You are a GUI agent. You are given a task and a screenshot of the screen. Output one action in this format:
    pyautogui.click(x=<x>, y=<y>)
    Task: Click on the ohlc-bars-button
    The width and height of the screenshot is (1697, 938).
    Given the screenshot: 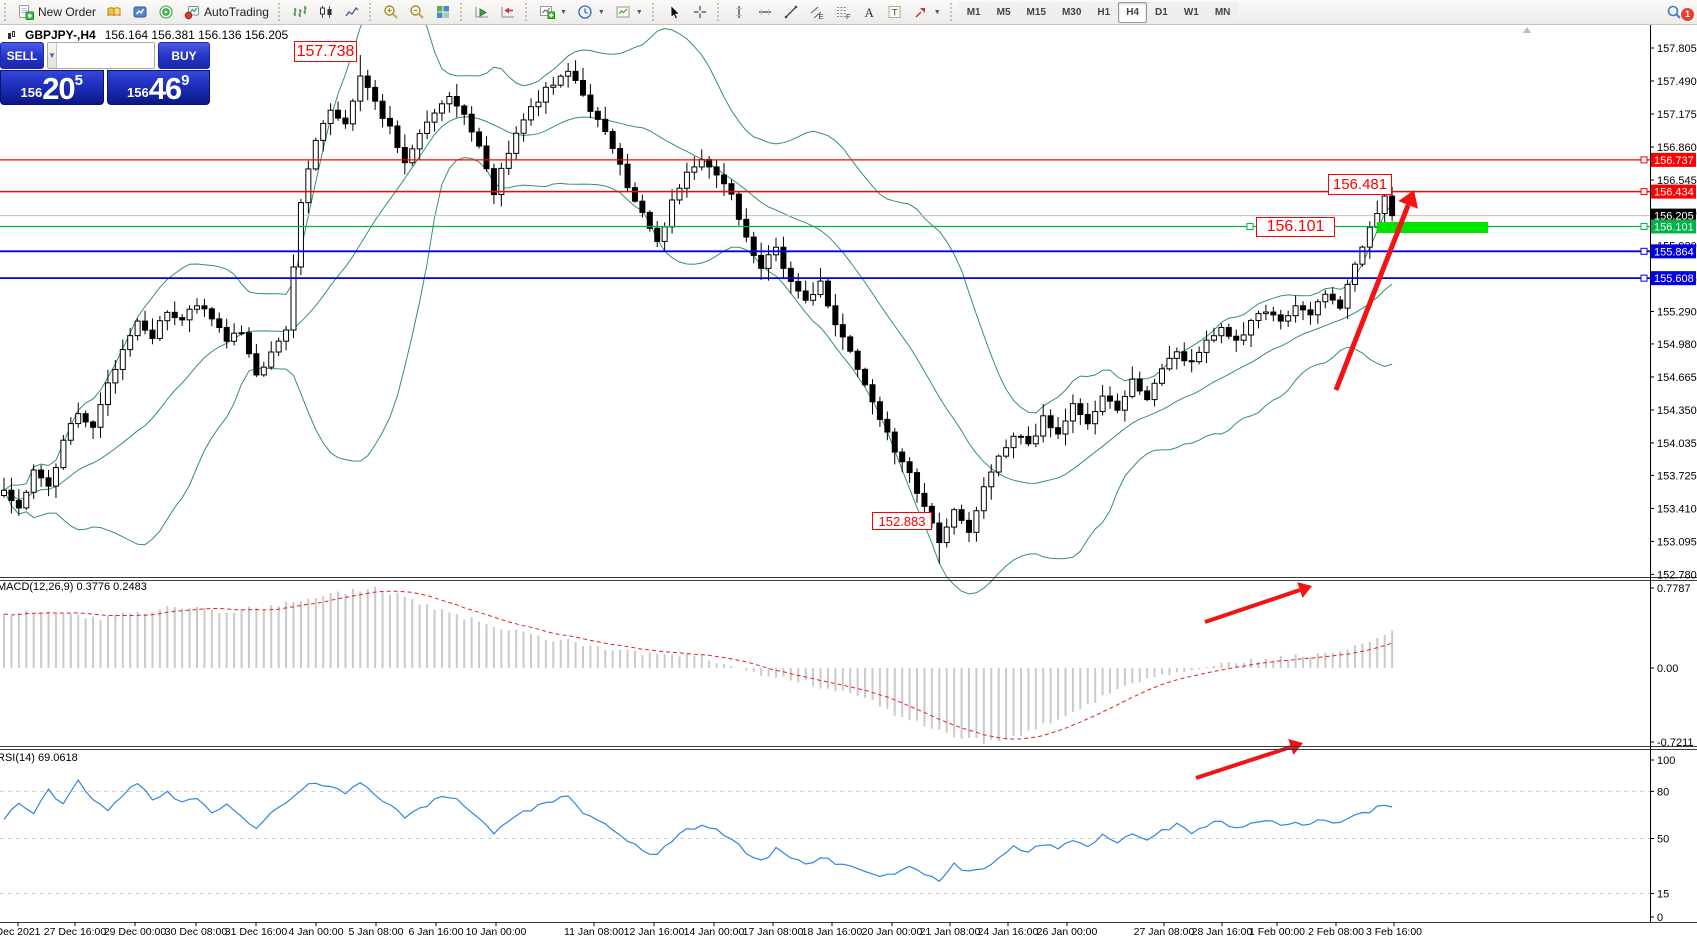 What is the action you would take?
    pyautogui.click(x=300, y=12)
    